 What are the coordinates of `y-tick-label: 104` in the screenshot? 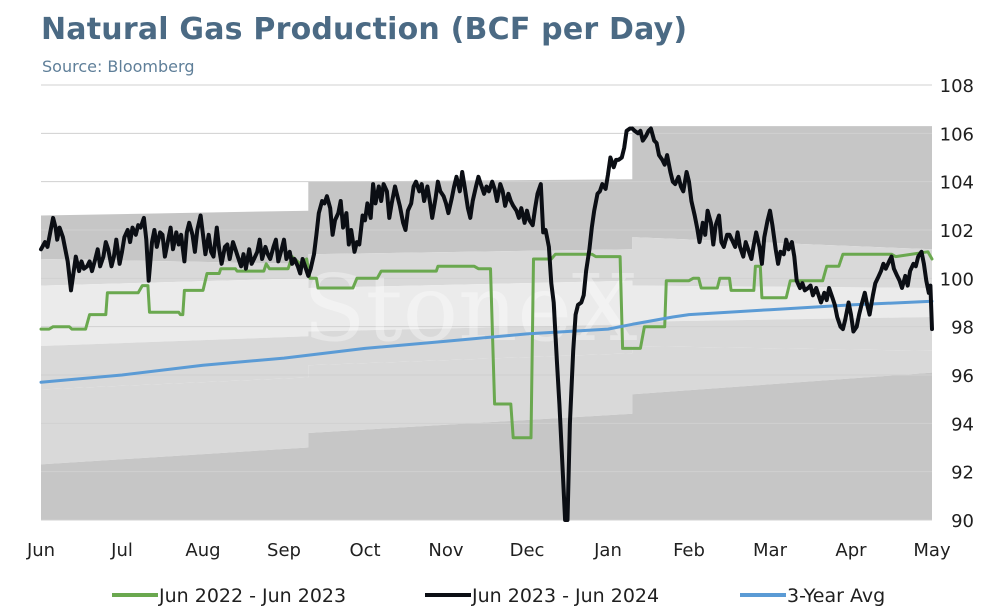 It's located at (957, 183).